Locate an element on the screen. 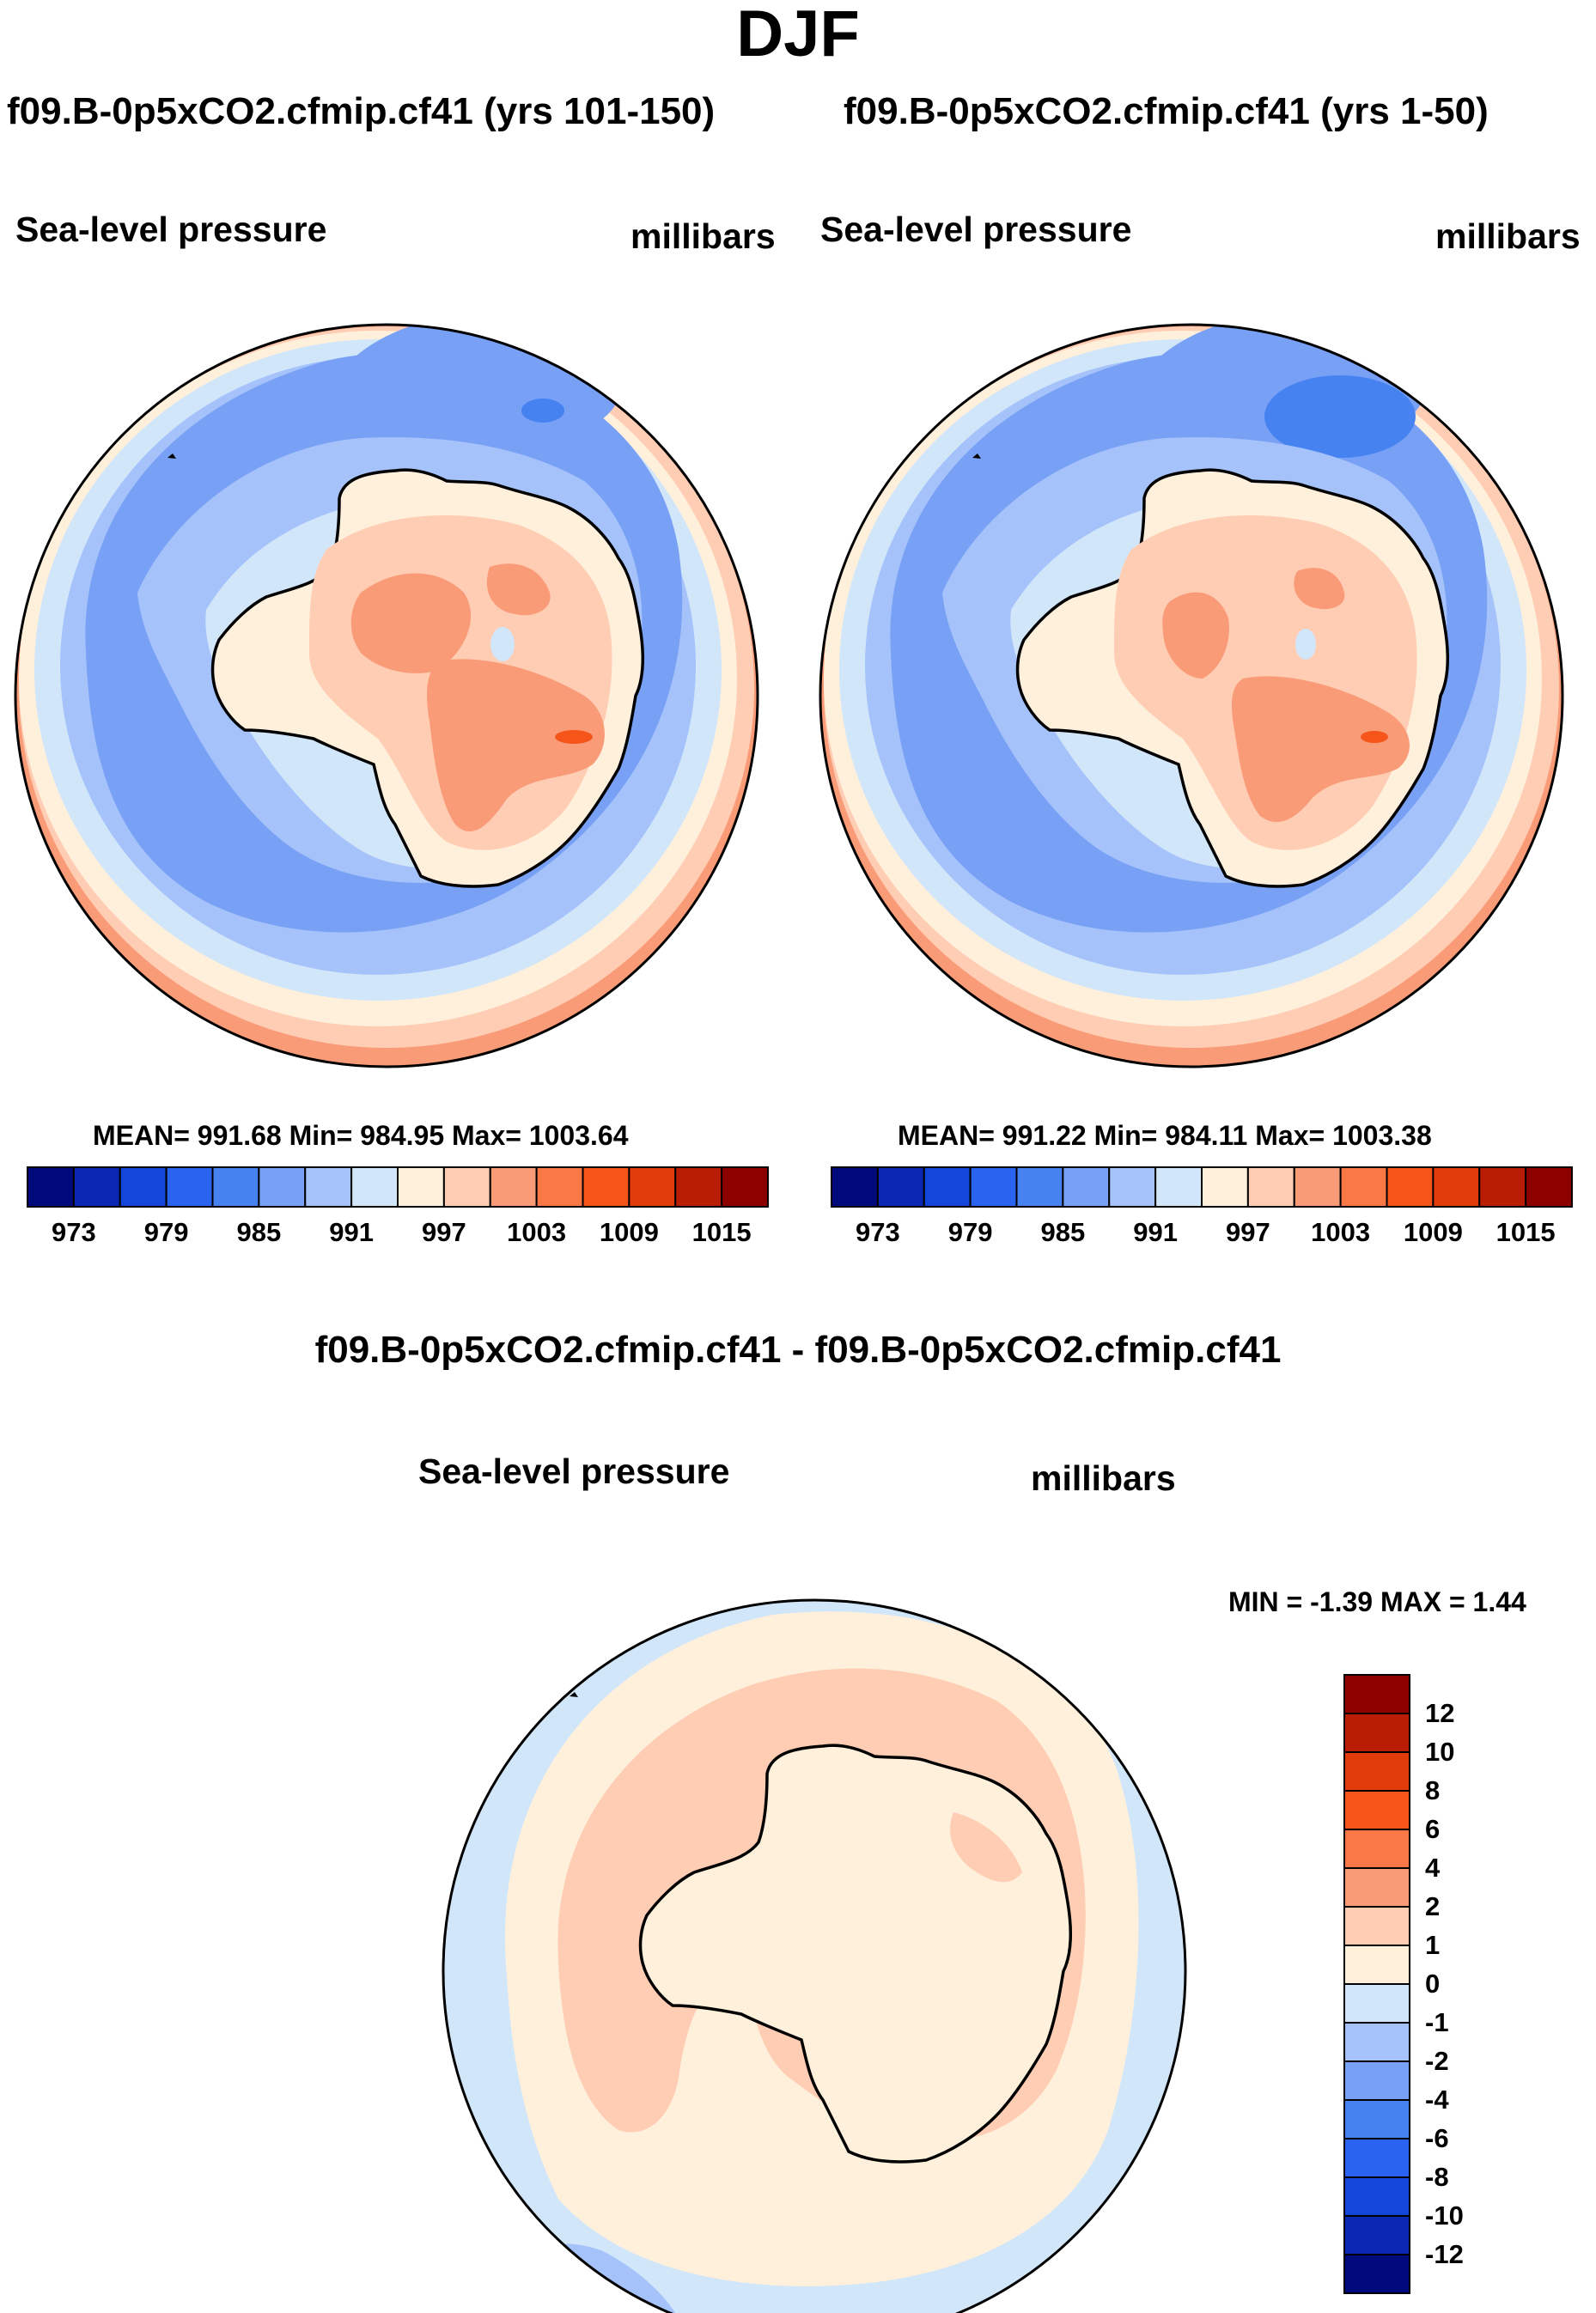 The width and height of the screenshot is (1596, 2313). right-colorbar-tick-label: 1003 is located at coordinates (1341, 1232).